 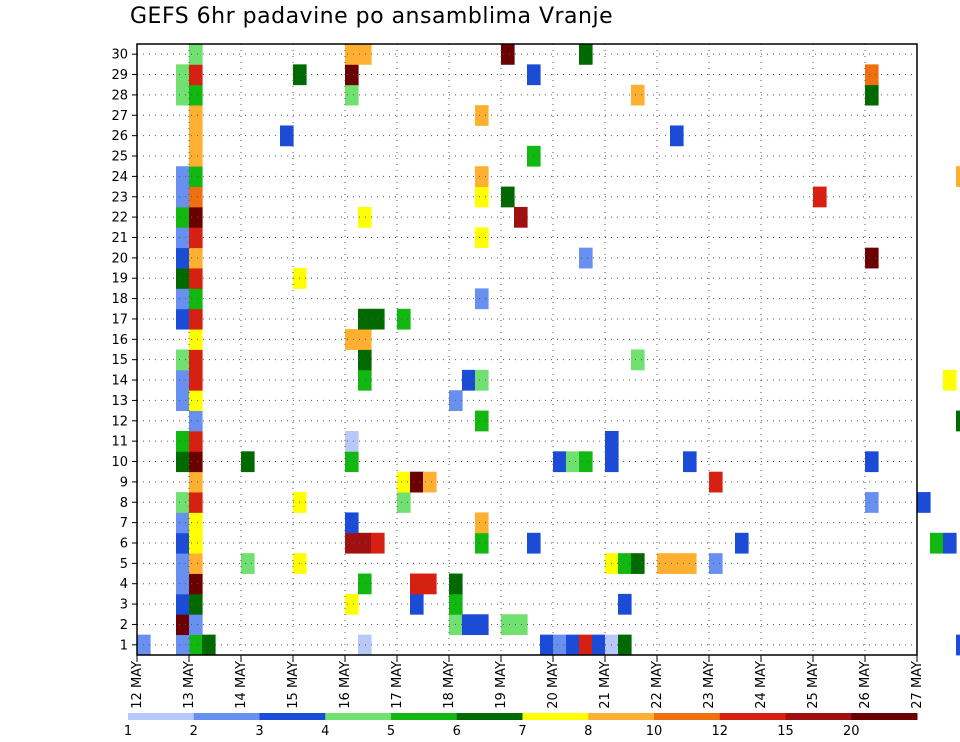 I want to click on y-tick-label: 11, so click(x=119, y=442).